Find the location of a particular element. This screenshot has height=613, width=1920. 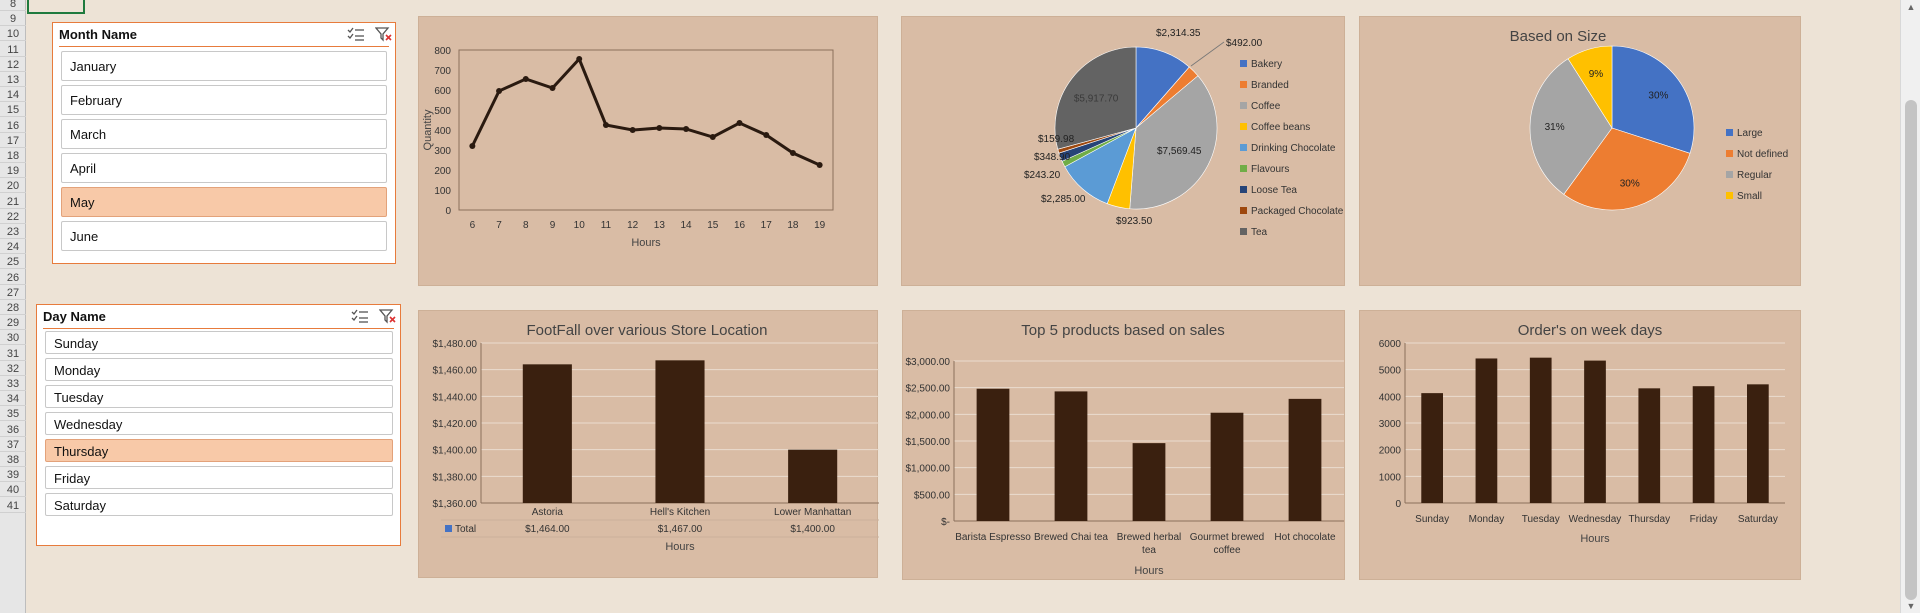

legend-label: Bakery is located at coordinates (1266, 64).